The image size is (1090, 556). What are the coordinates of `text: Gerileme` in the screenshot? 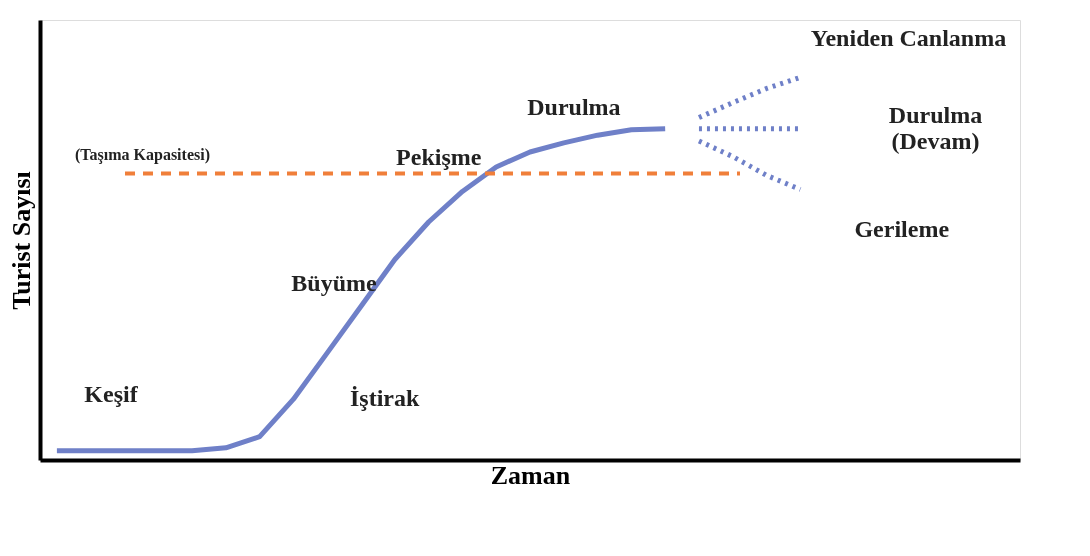 It's located at (902, 229).